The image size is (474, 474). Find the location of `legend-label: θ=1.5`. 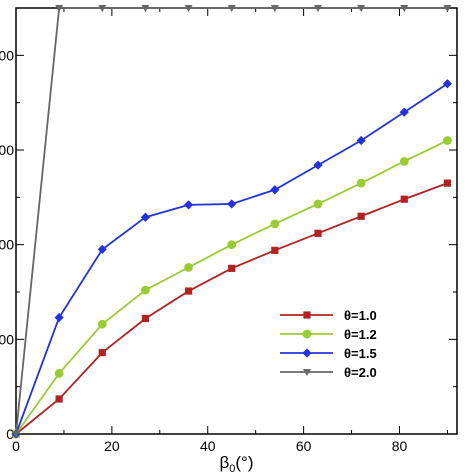

legend-label: θ=1.5 is located at coordinates (360, 353).